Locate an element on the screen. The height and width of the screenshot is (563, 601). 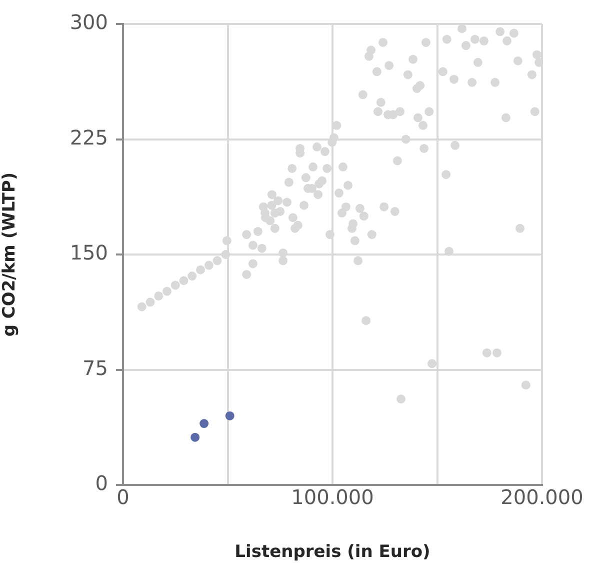
x-axis-title: Listenpreis (in Euro) is located at coordinates (332, 552).